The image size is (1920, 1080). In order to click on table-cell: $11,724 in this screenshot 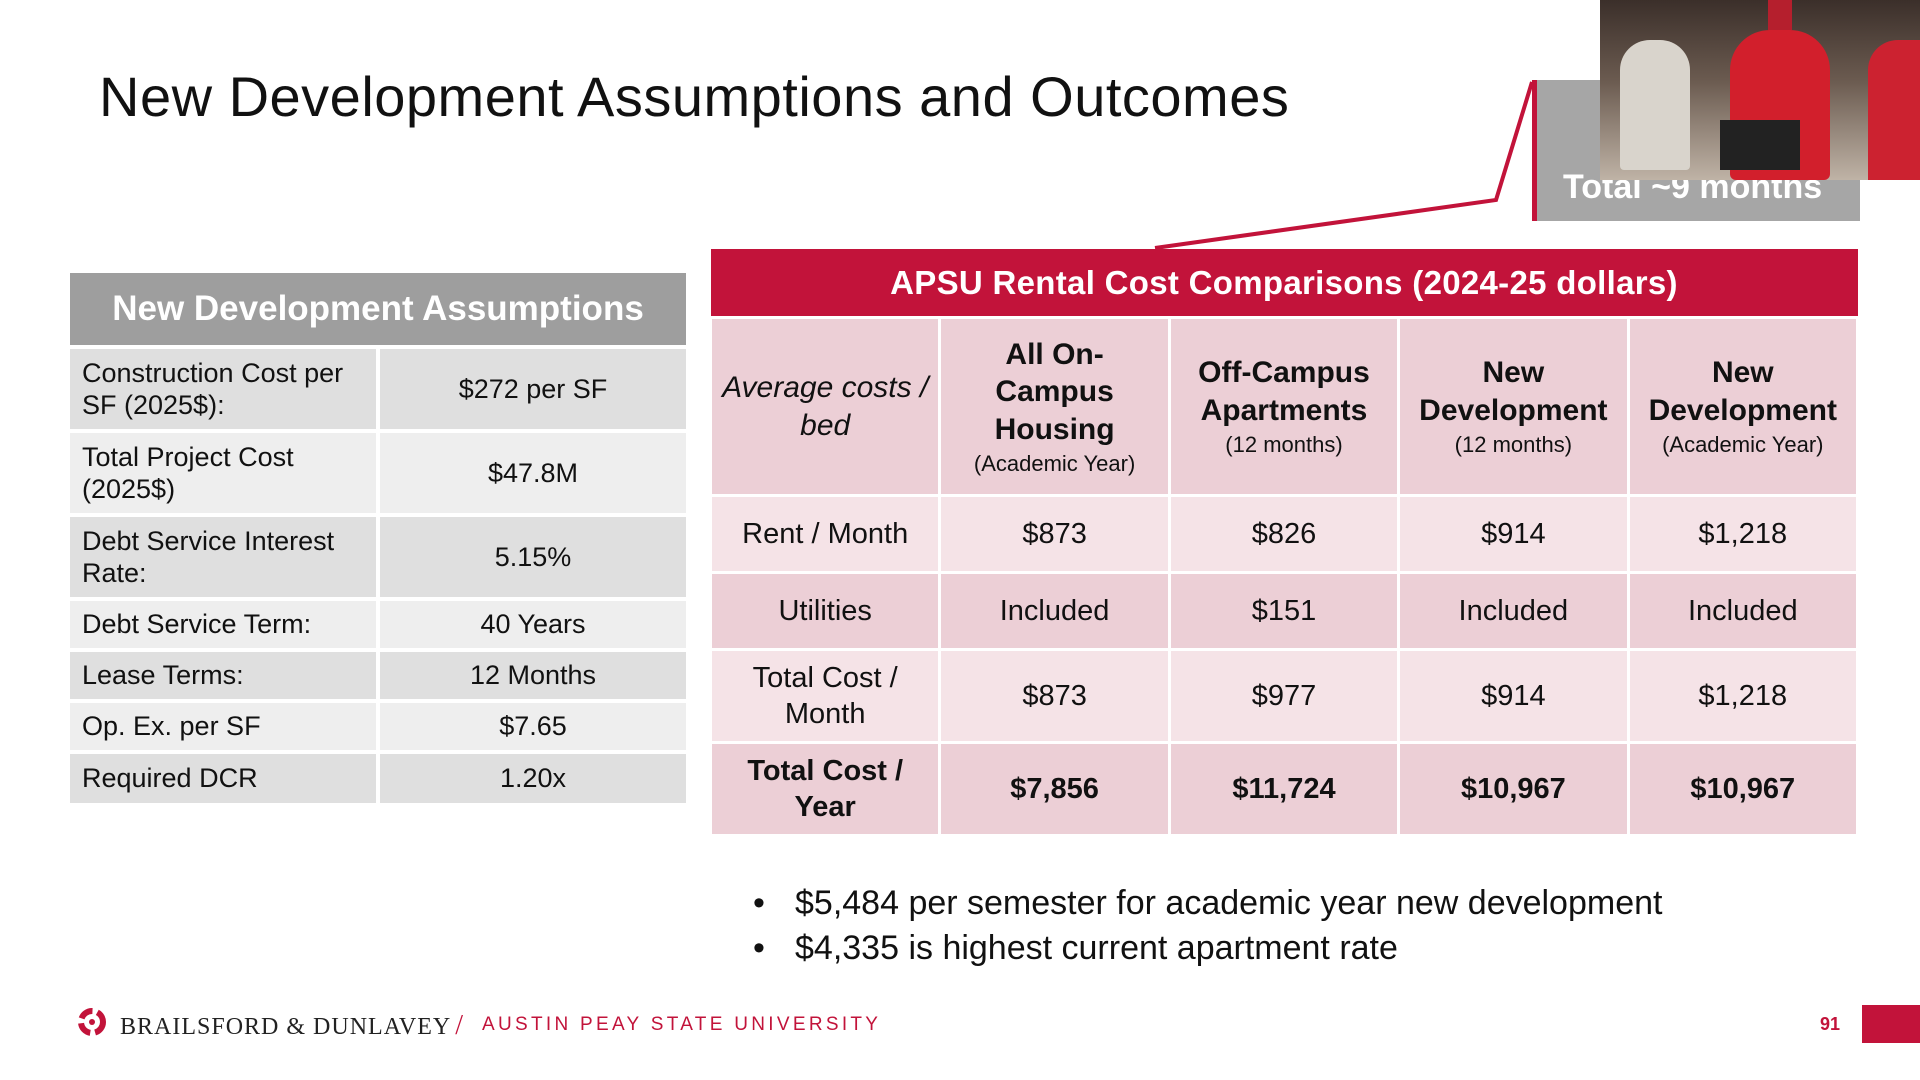, I will do `click(1284, 789)`.